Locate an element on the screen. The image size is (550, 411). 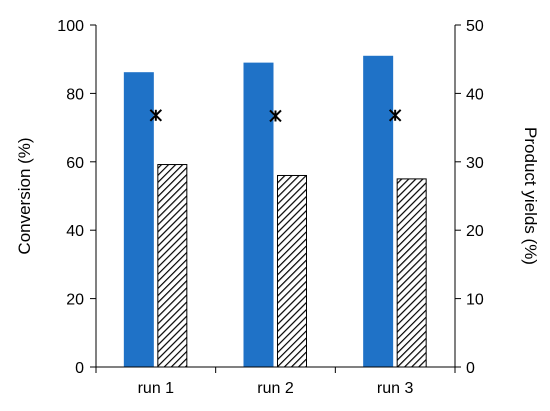
y-left-tick-label: 0 is located at coordinates (79, 368).